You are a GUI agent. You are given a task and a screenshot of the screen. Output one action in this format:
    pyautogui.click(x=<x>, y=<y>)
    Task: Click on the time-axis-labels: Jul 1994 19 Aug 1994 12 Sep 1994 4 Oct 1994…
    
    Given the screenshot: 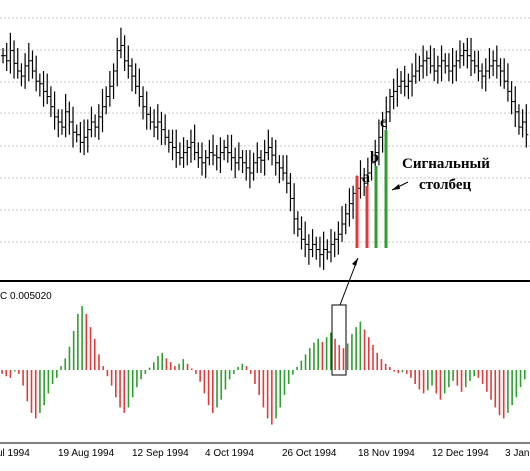 What is the action you would take?
    pyautogui.click(x=264, y=453)
    